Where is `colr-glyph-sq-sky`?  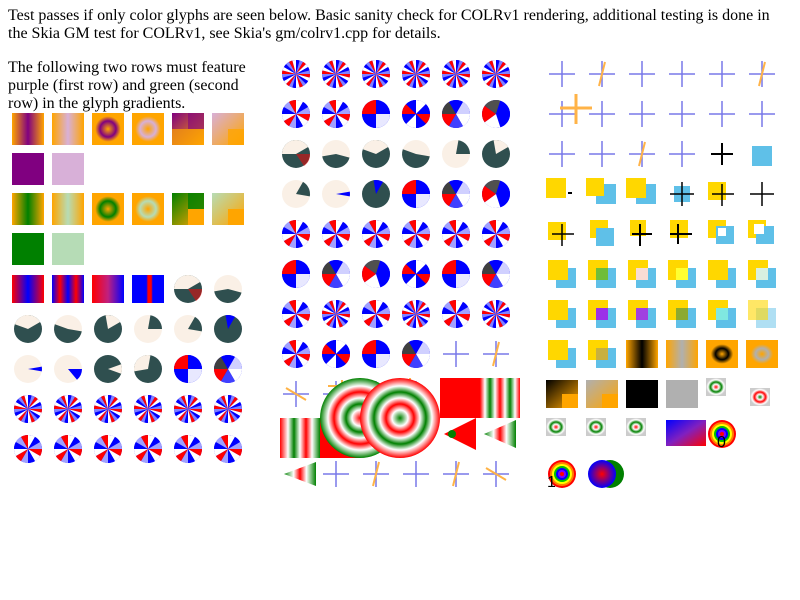 colr-glyph-sq-sky is located at coordinates (762, 154).